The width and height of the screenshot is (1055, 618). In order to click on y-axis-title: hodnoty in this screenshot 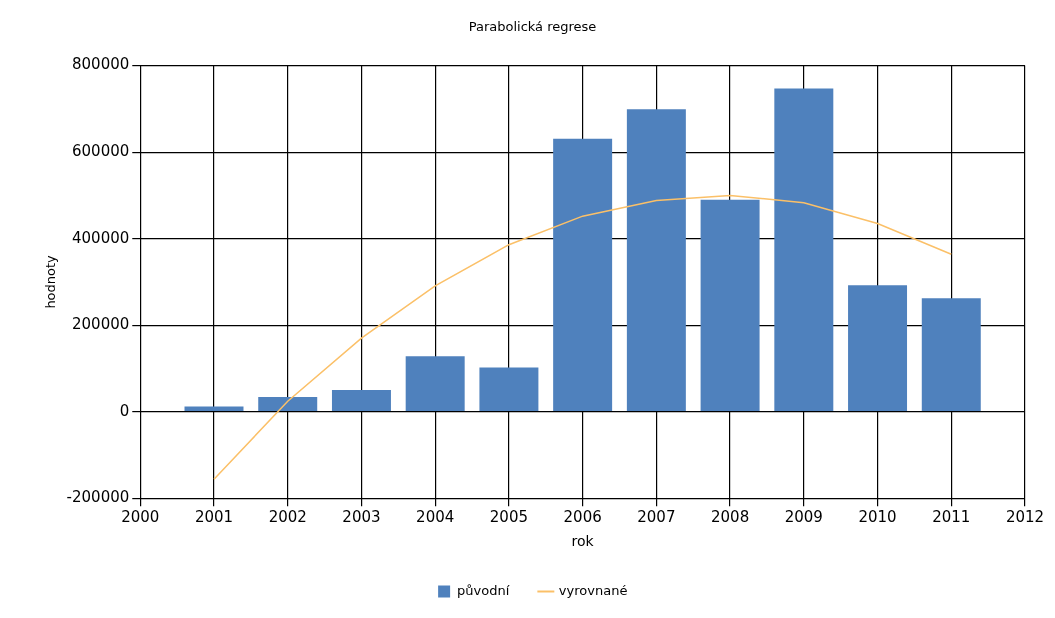, I will do `click(51, 281)`.